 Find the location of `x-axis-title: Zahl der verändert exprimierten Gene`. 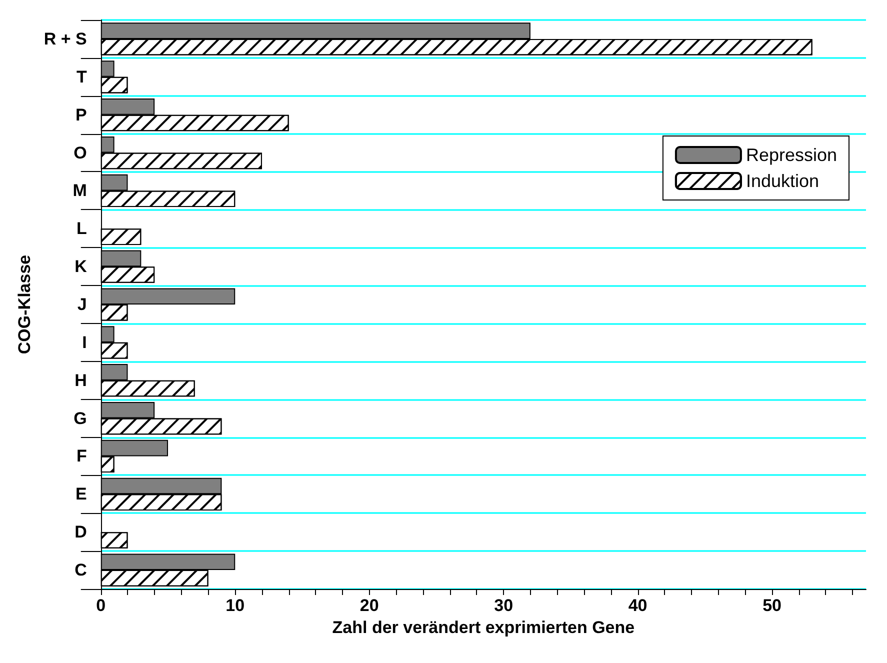

x-axis-title: Zahl der verändert exprimierten Gene is located at coordinates (483, 627).